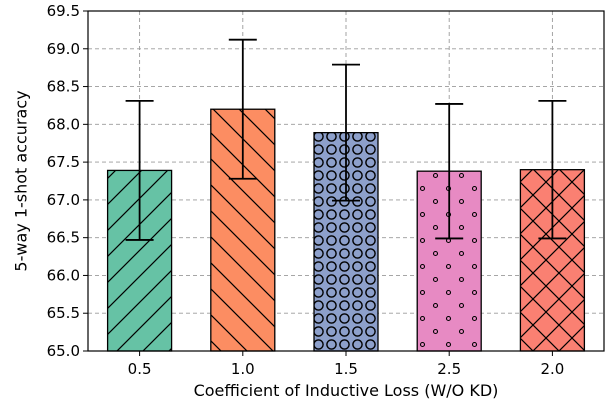 The height and width of the screenshot is (406, 614). I want to click on y-tick-label: 67.5, so click(63, 162).